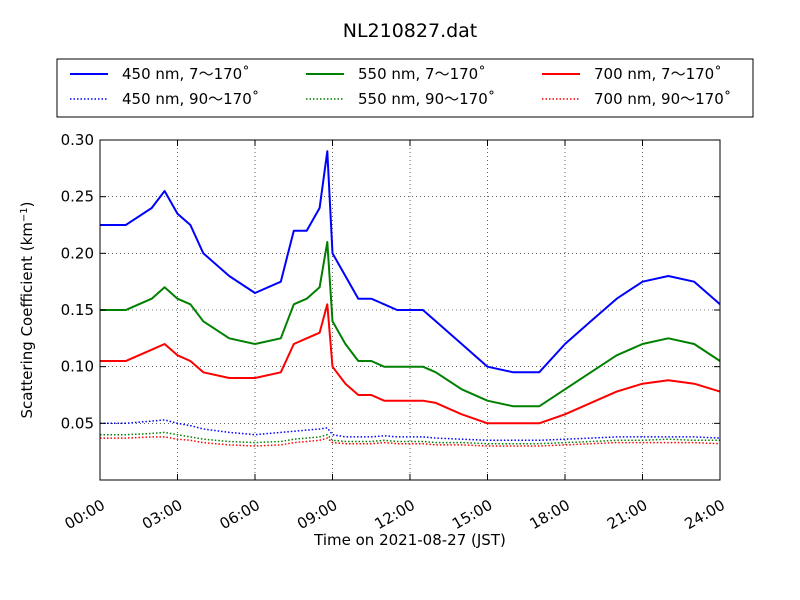 This screenshot has height=600, width=800. What do you see at coordinates (395, 514) in the screenshot?
I see `x-tick-label: 12:00` at bounding box center [395, 514].